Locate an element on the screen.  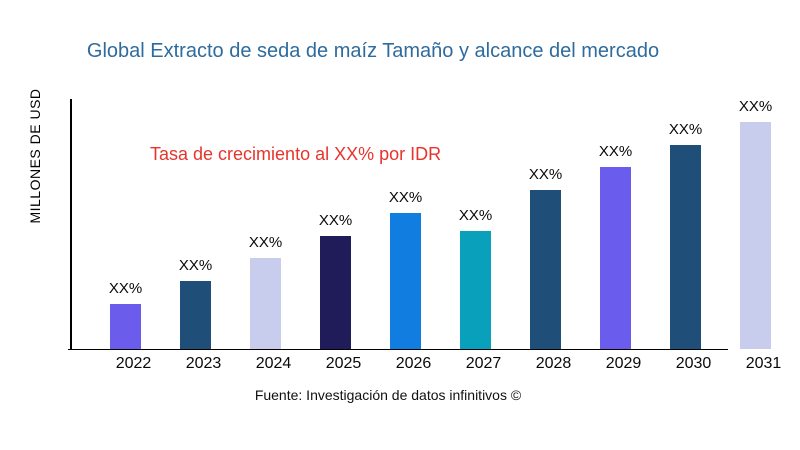
x-tick-label-2031: 2031 is located at coordinates (763, 363).